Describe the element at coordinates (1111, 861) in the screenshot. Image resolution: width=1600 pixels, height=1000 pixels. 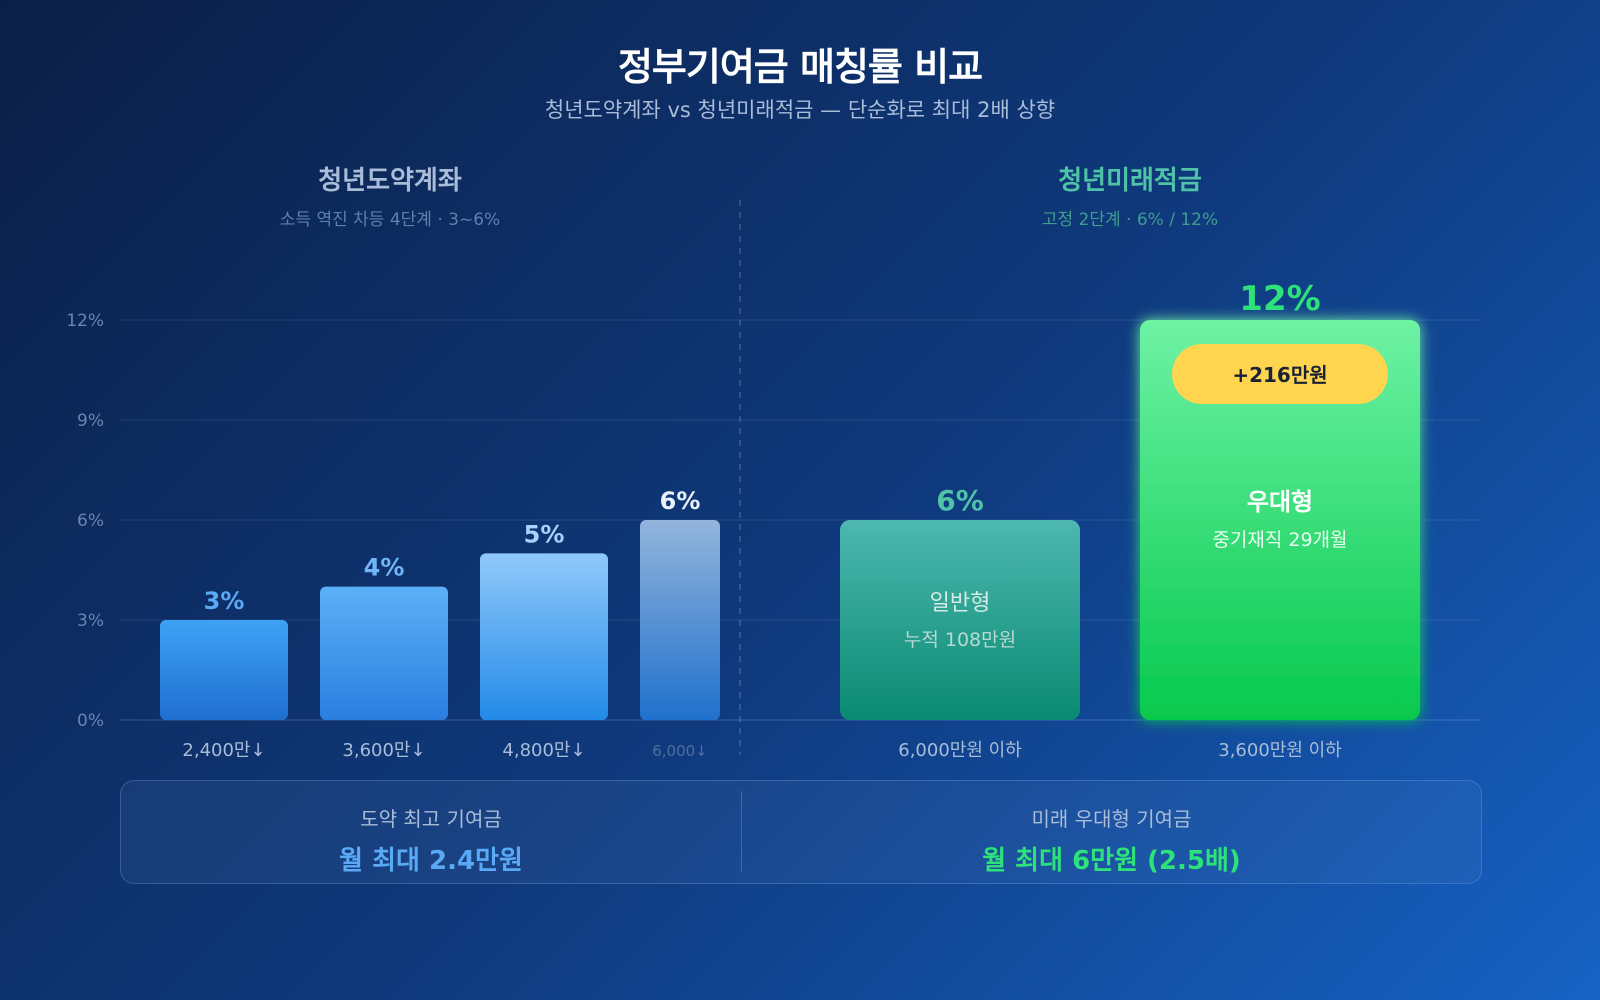
I see `summary-right-value: 월 최대 6만원 (2.5배)` at that location.